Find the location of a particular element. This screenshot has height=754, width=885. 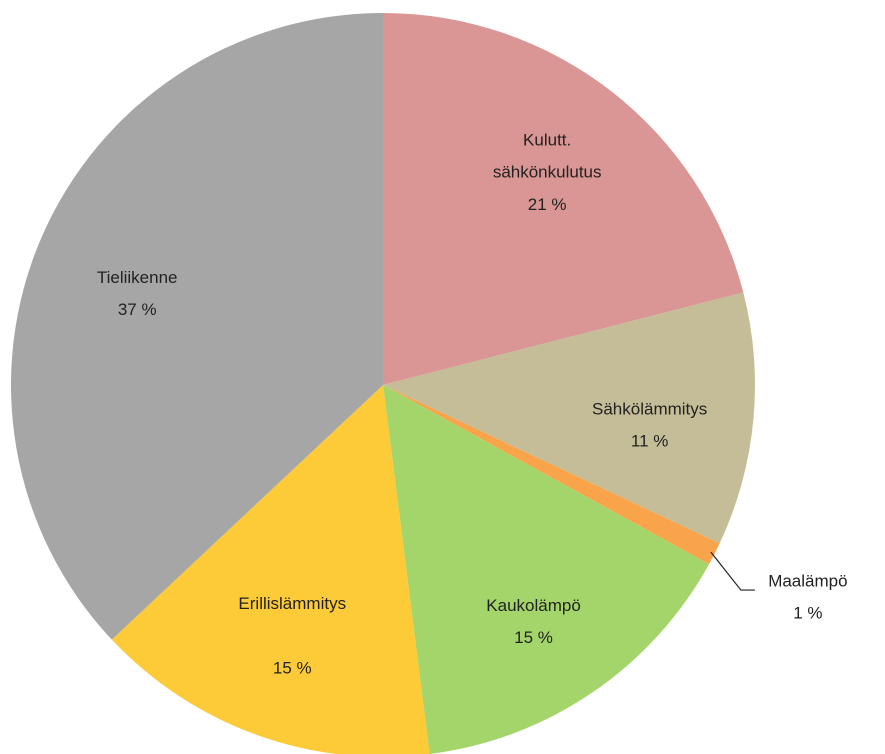

slice-label: Sähkölämmitys is located at coordinates (649, 409).